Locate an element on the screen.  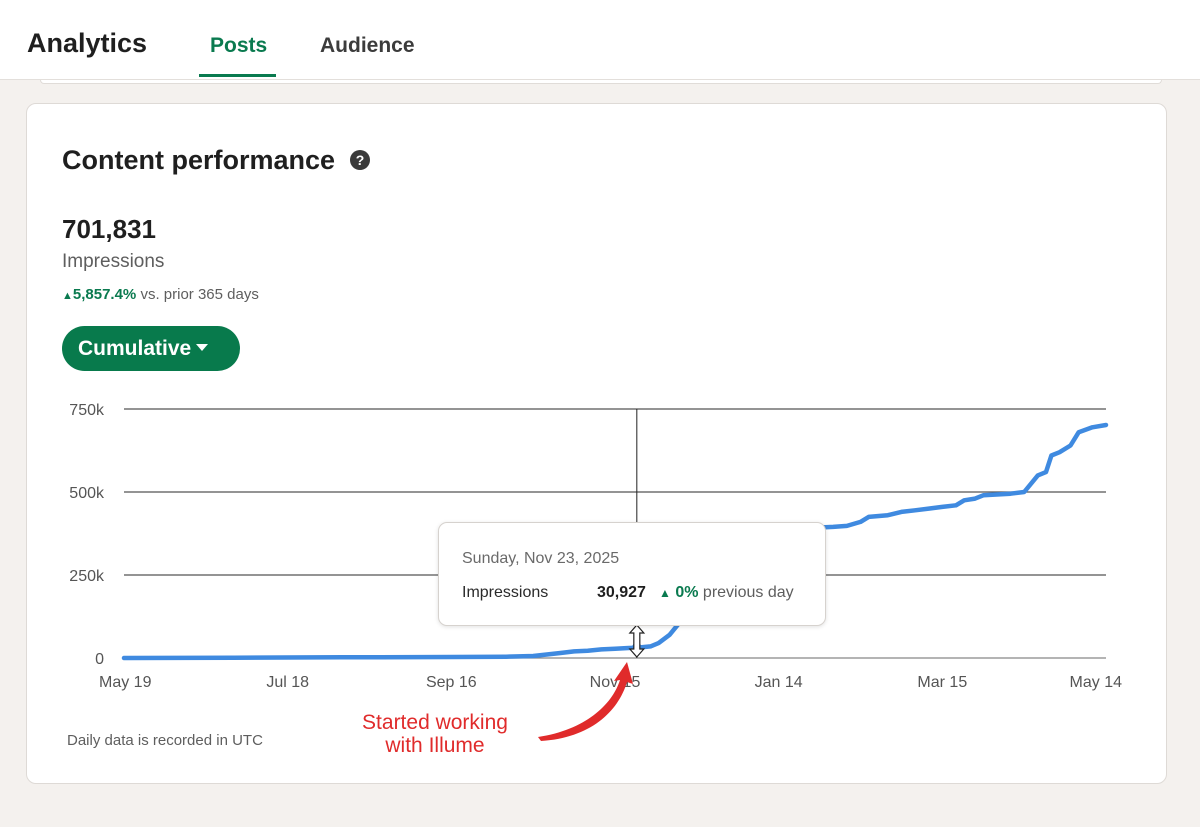
tooltip-change: ▲ 0% previous day is located at coordinates (726, 593).